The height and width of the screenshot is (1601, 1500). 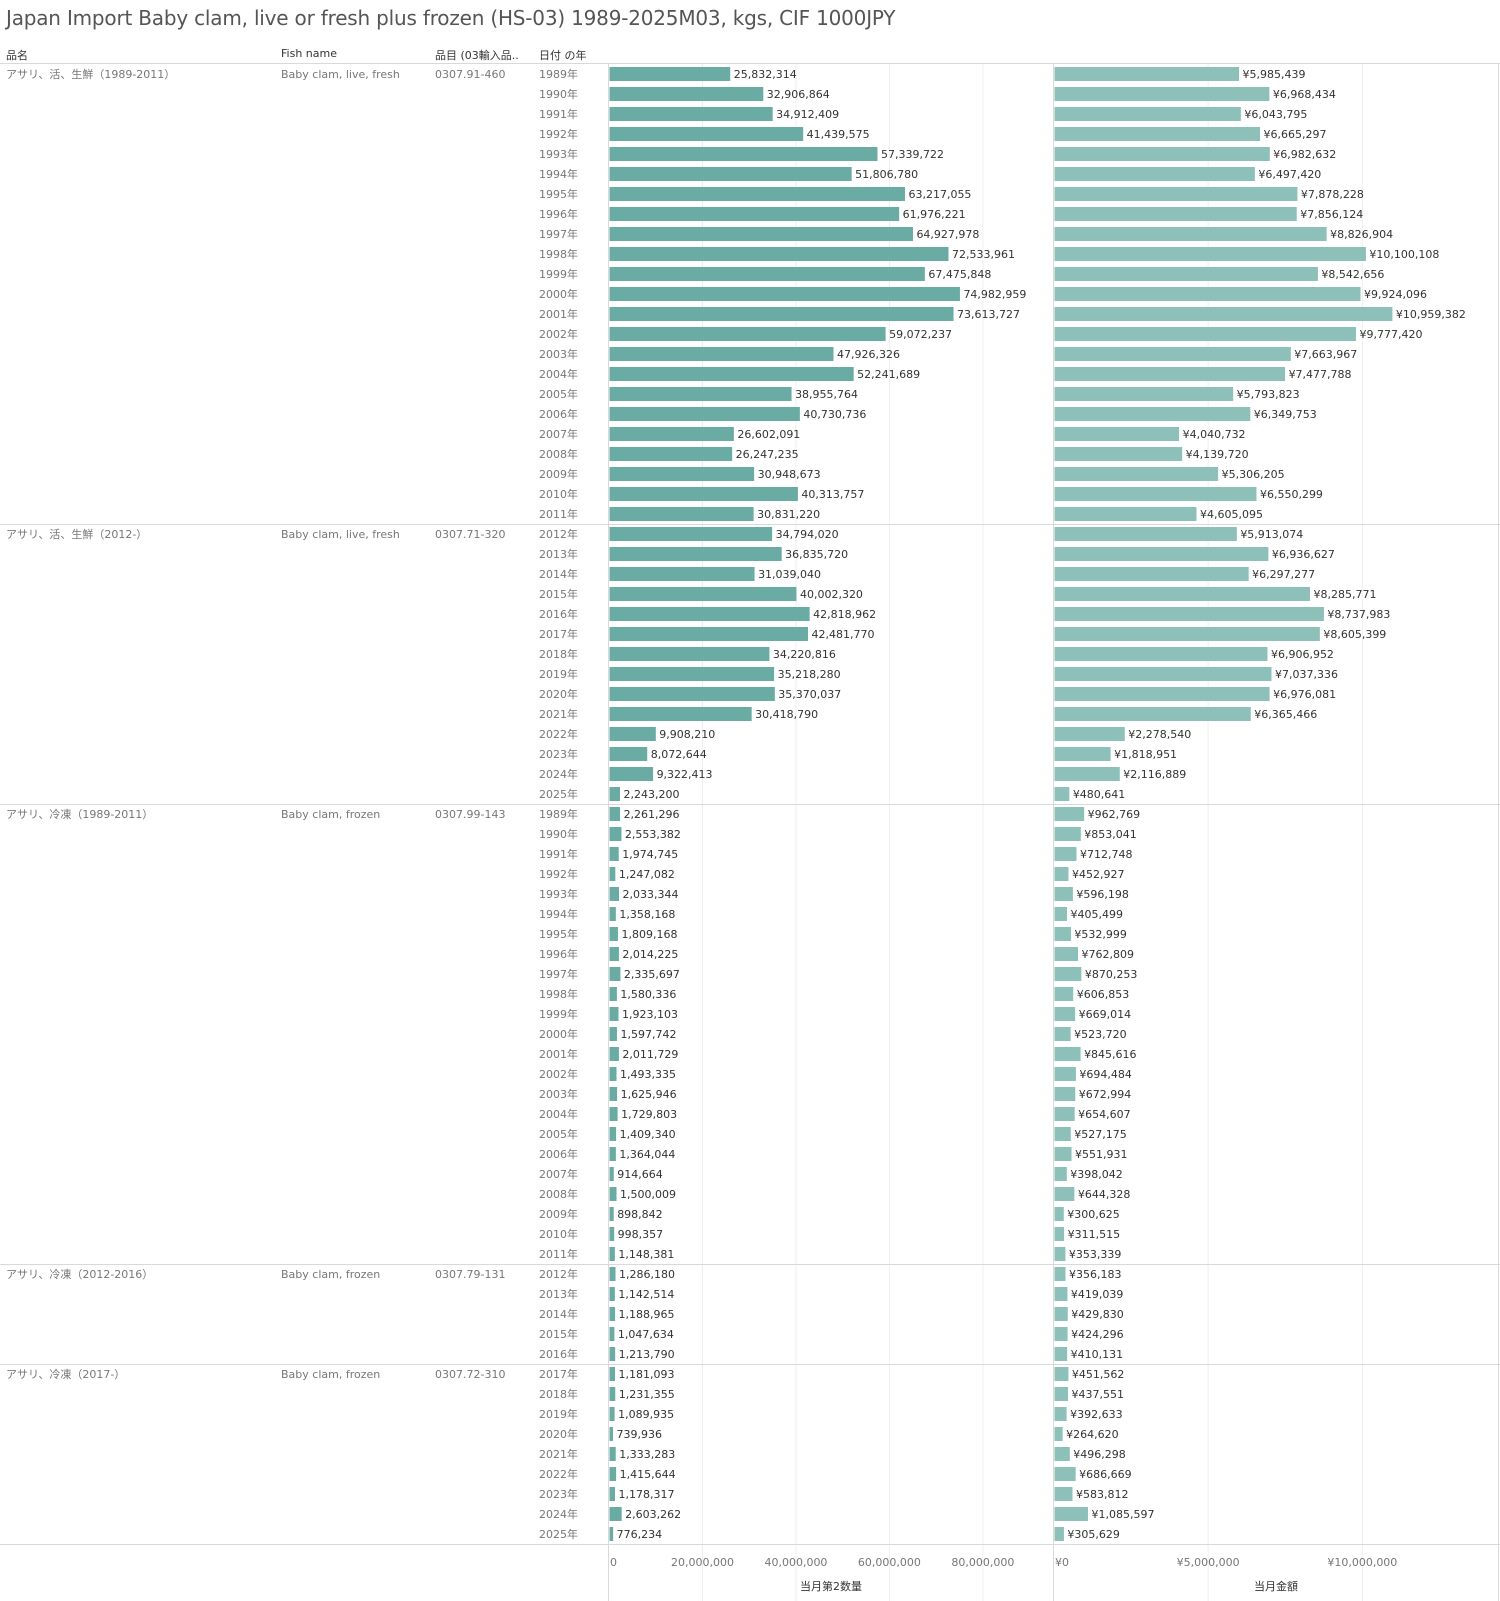 I want to click on product-label: アサリ、冷凍（2017-）, so click(x=65, y=1374).